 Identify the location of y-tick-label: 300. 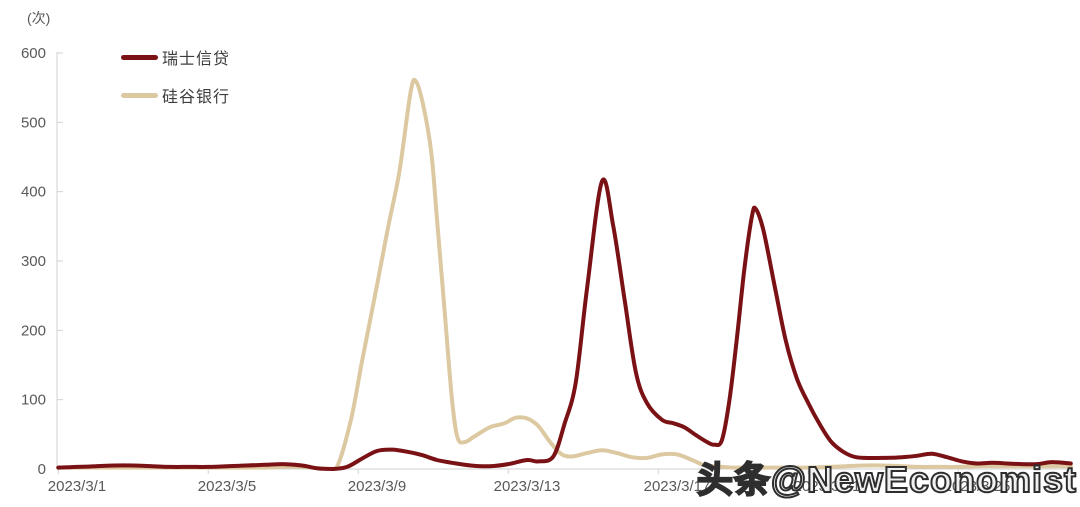
(33, 261).